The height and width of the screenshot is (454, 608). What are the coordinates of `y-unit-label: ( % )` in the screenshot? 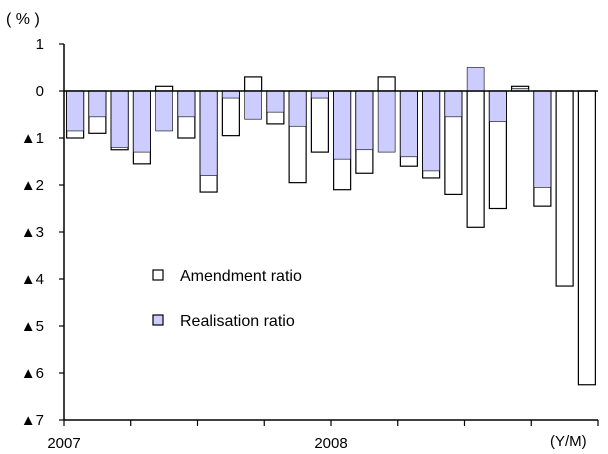 It's located at (23, 19).